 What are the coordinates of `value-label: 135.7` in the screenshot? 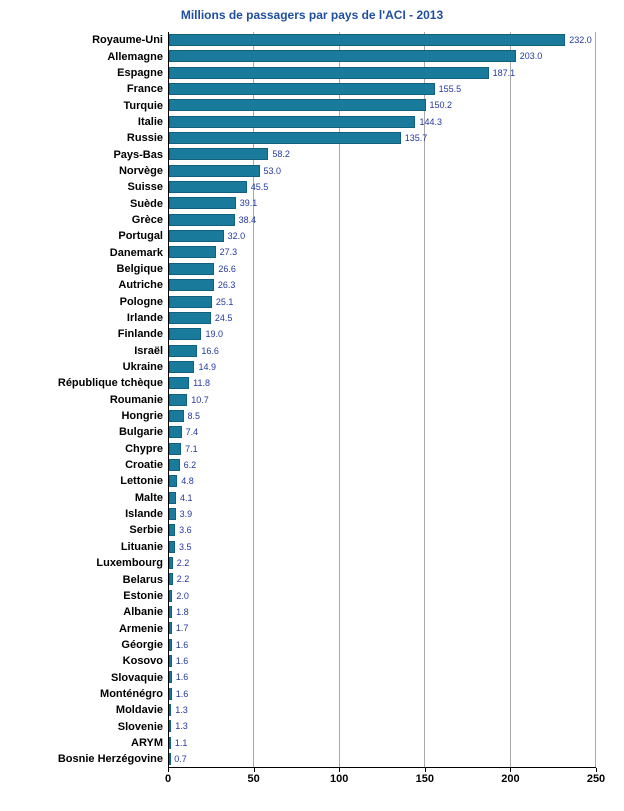 It's located at (416, 138).